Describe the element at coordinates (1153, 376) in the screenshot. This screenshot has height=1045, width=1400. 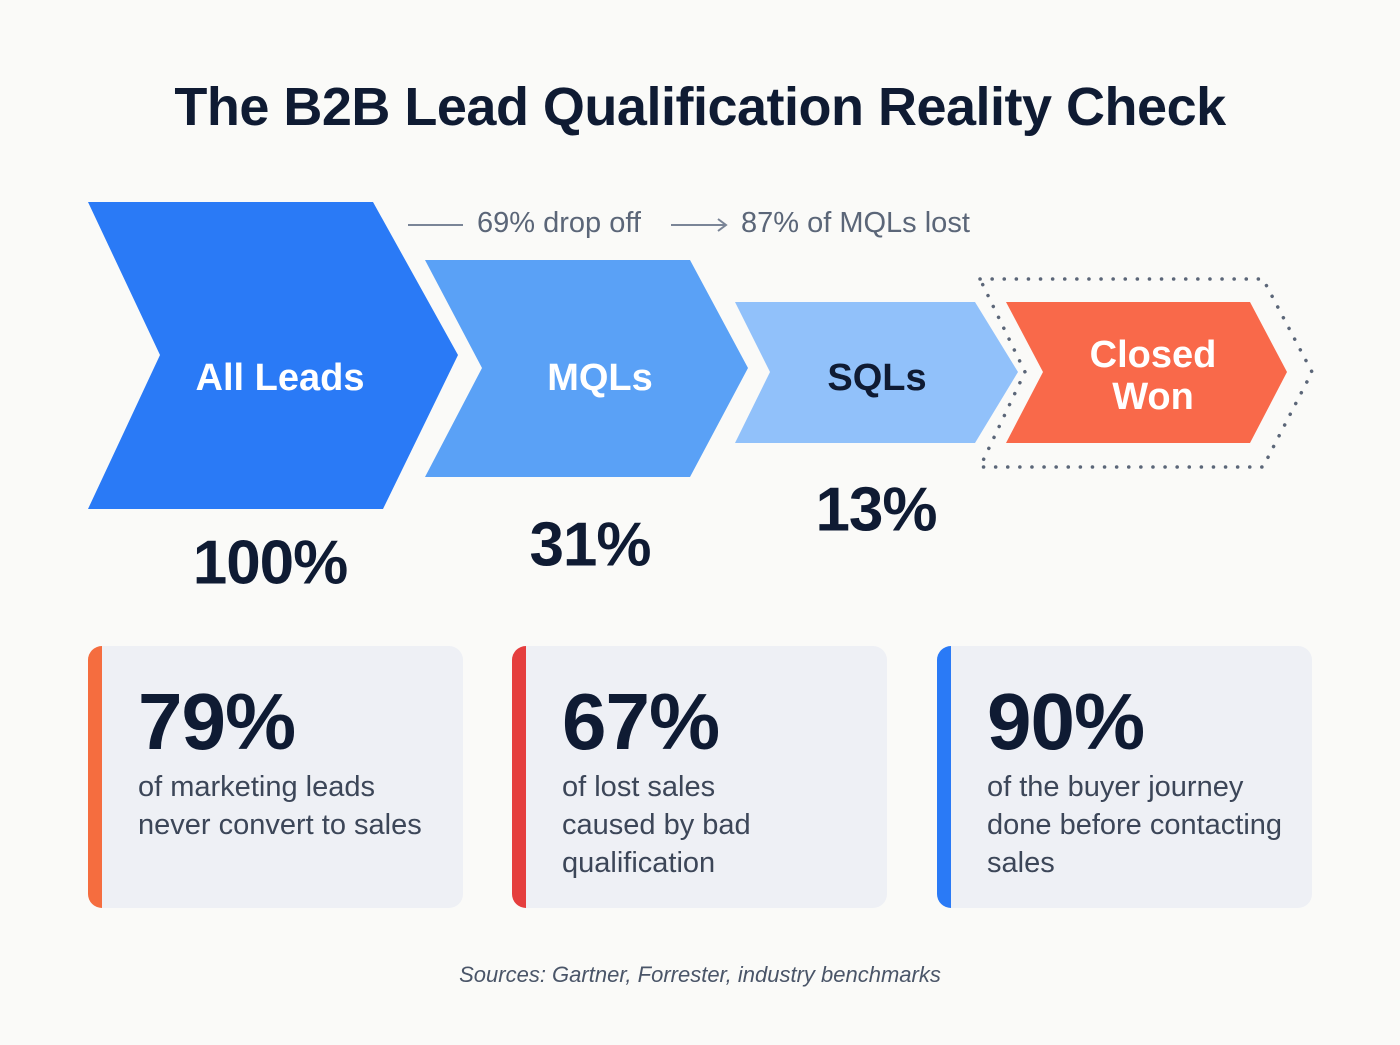
I see `stage-label-closed-won: Closed Won` at that location.